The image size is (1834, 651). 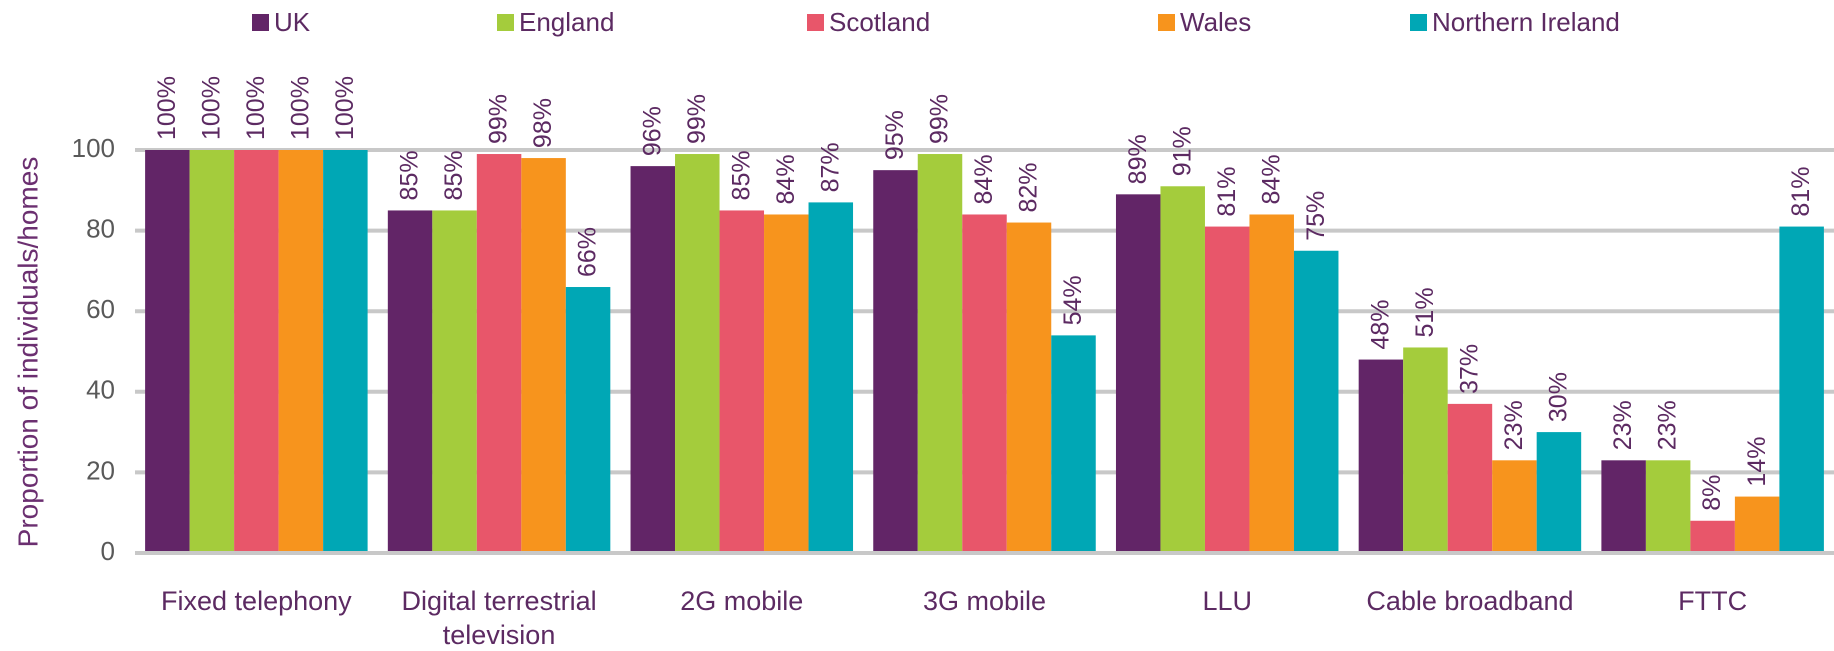 What do you see at coordinates (256, 601) in the screenshot?
I see `x-tick-label: Fixed telephony` at bounding box center [256, 601].